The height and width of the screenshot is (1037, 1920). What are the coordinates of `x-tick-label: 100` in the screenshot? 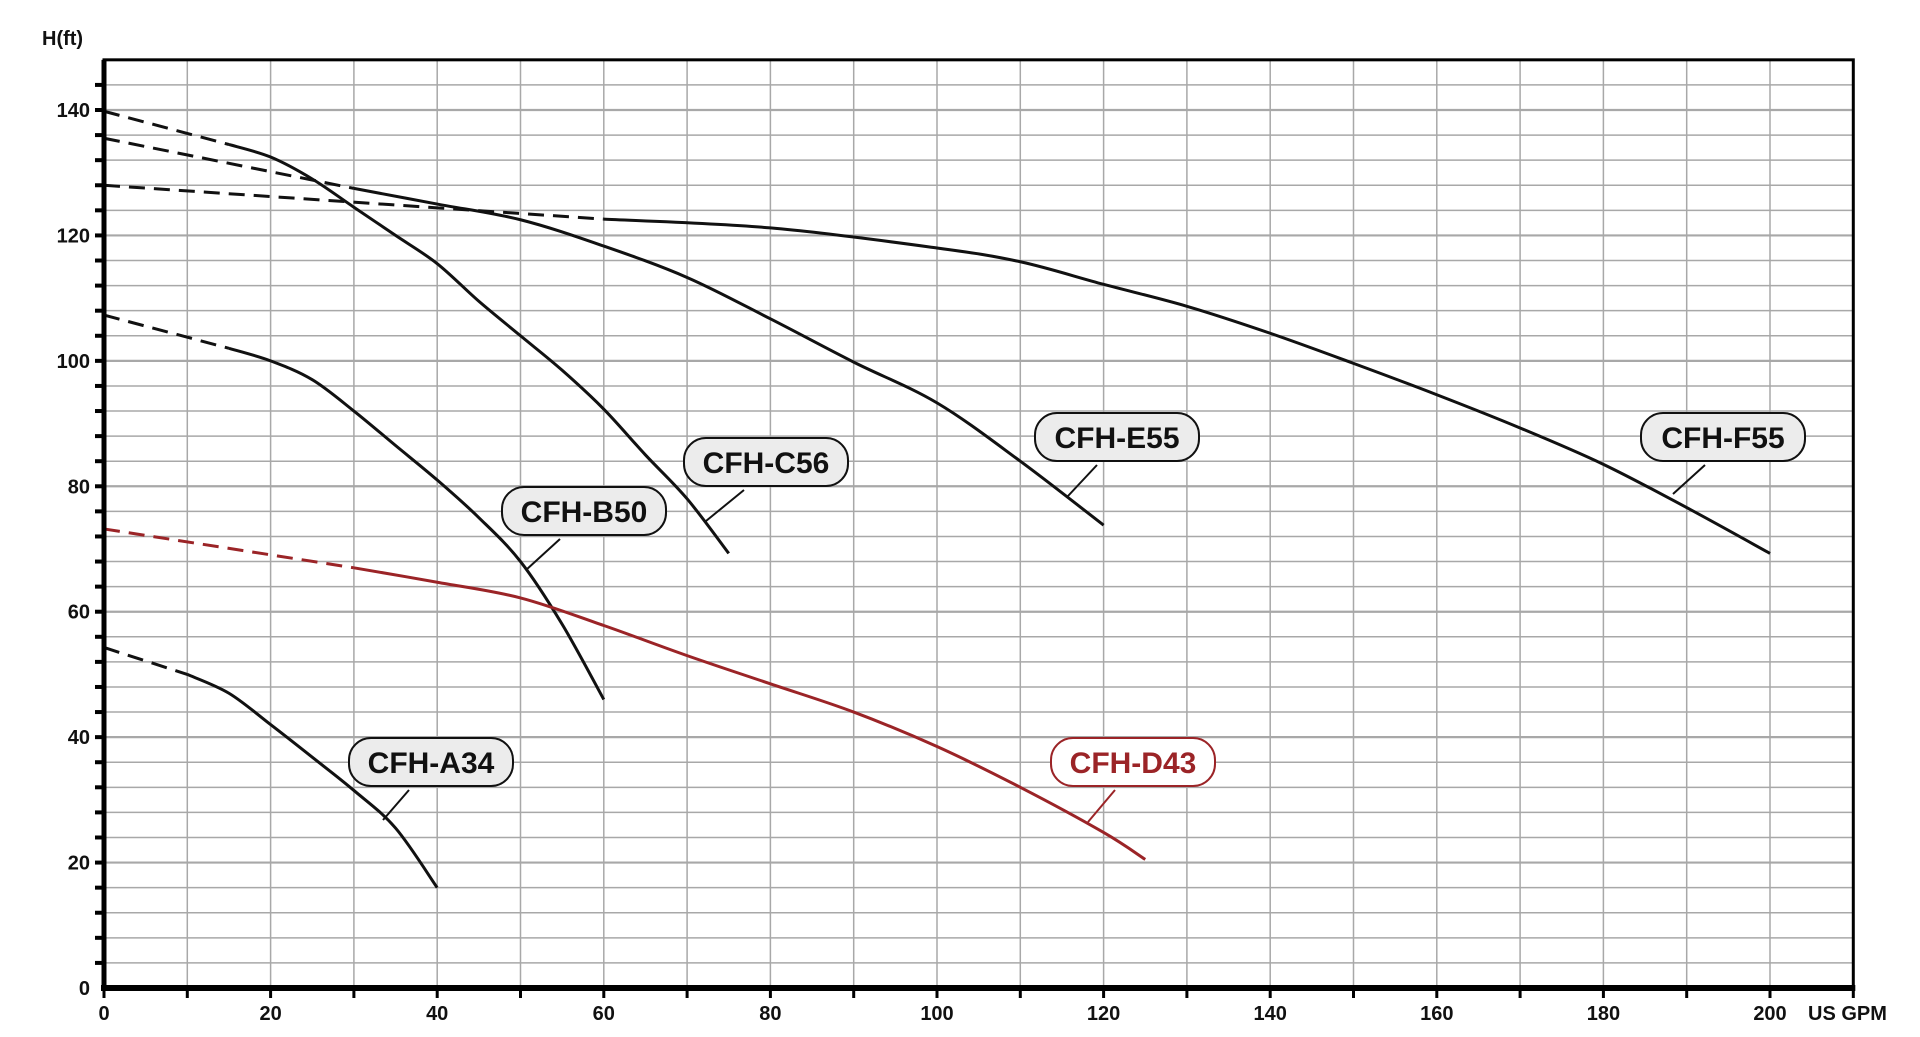 It's located at (936, 1014).